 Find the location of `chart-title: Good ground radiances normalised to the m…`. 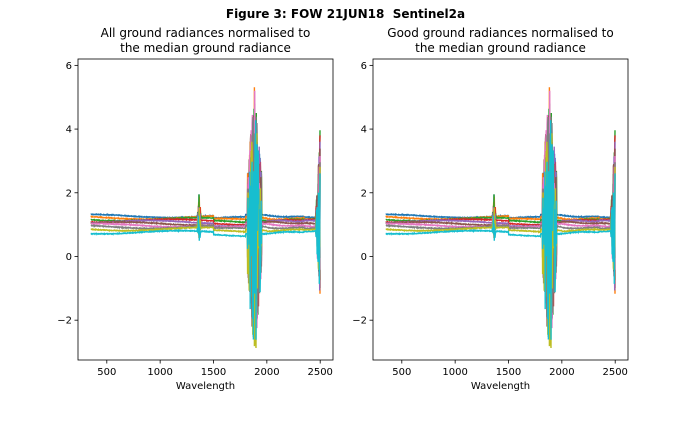

chart-title: Good ground radiances normalised to the m… is located at coordinates (500, 40).